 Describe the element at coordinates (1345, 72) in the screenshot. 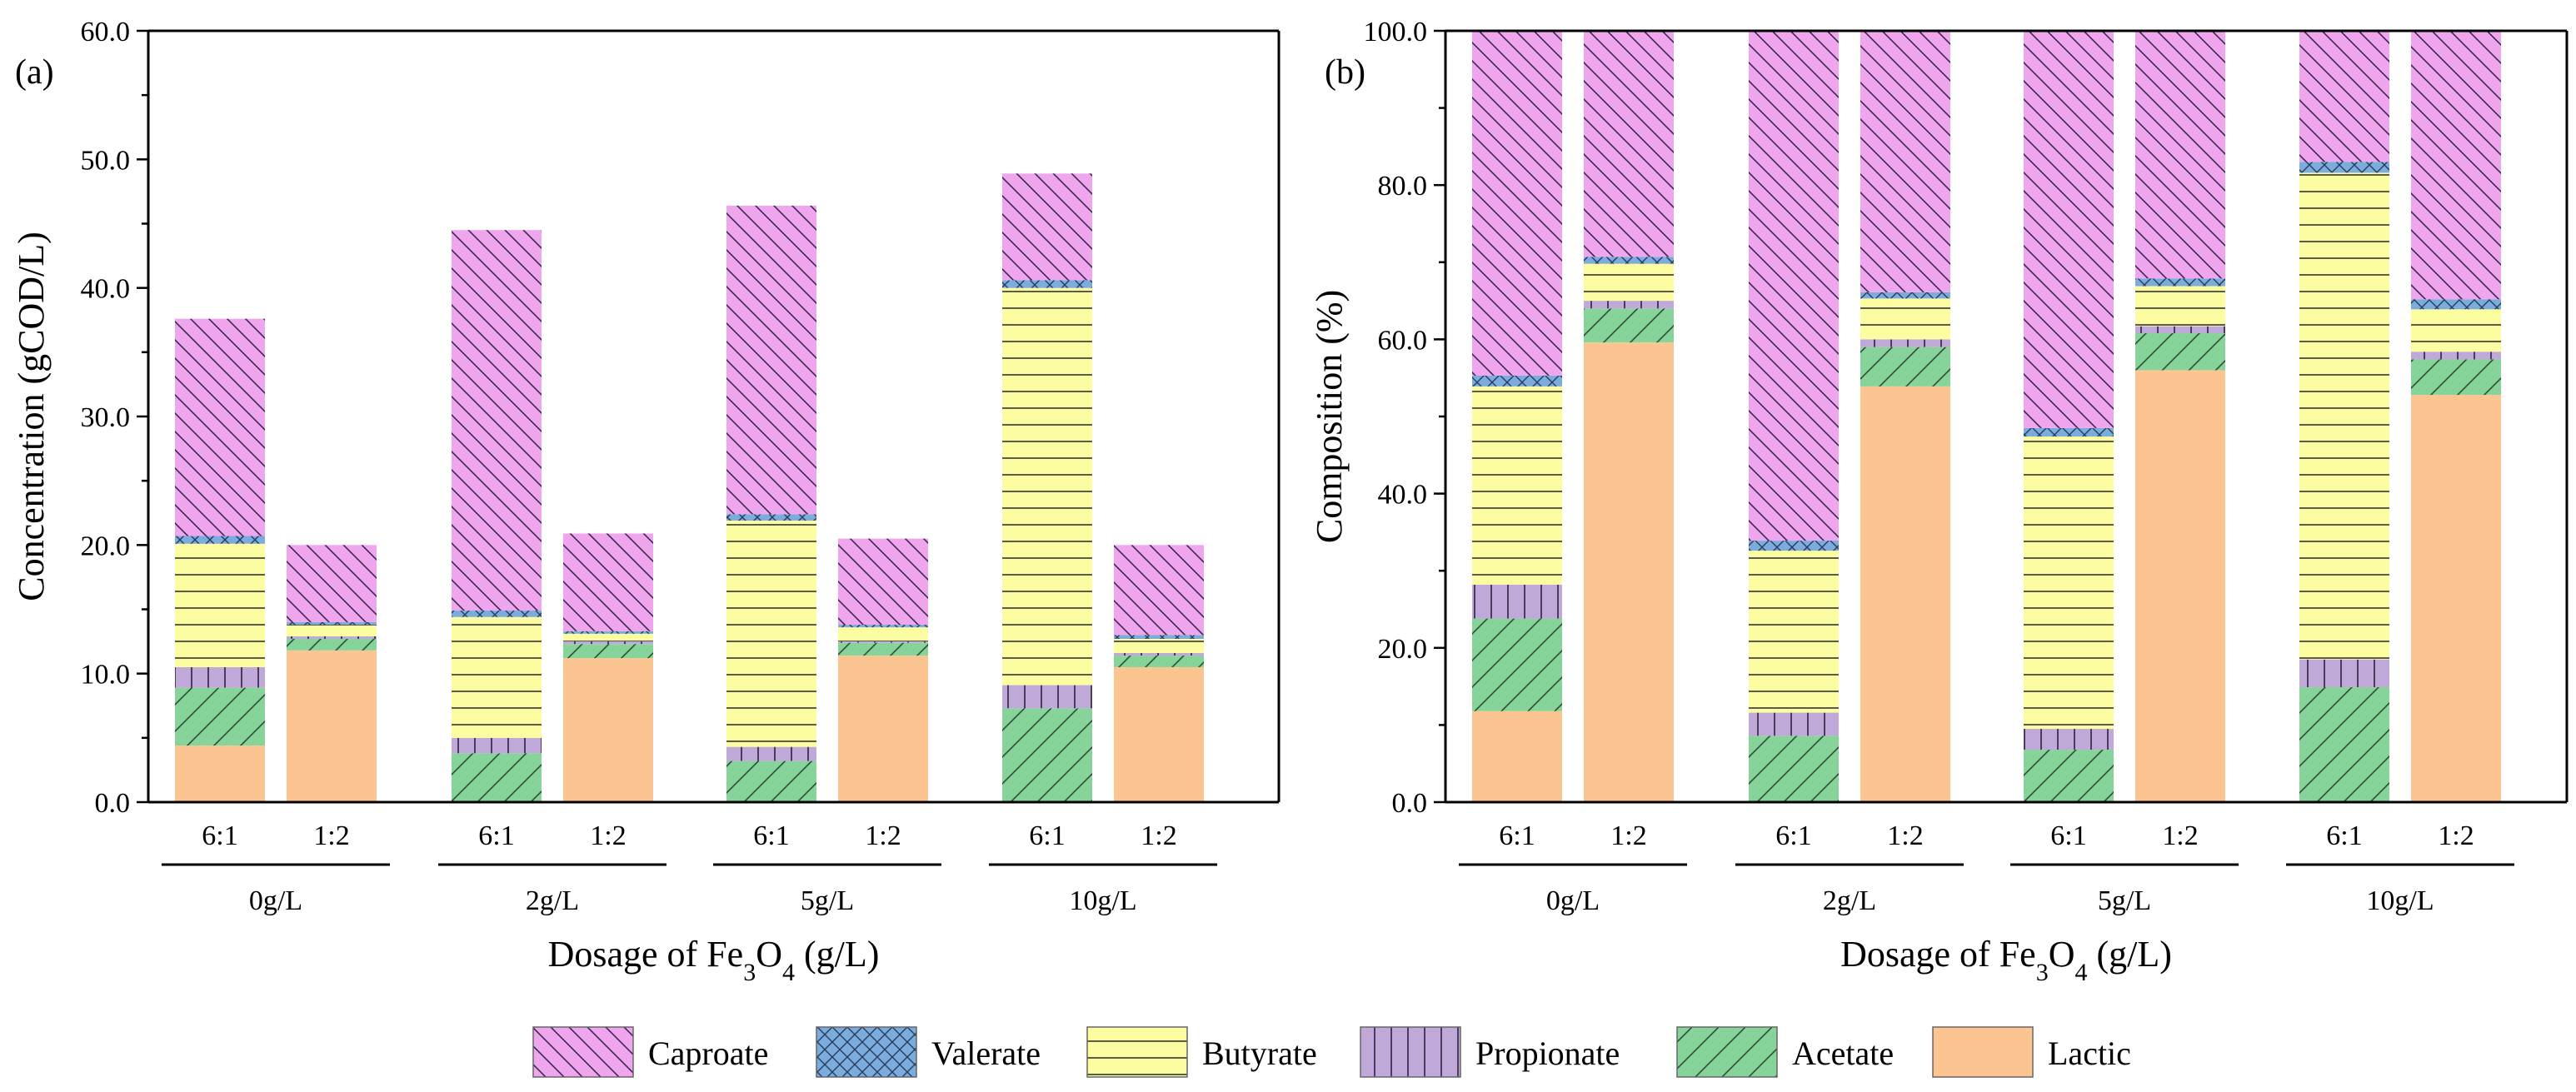

I see `panel-label: (b)` at that location.